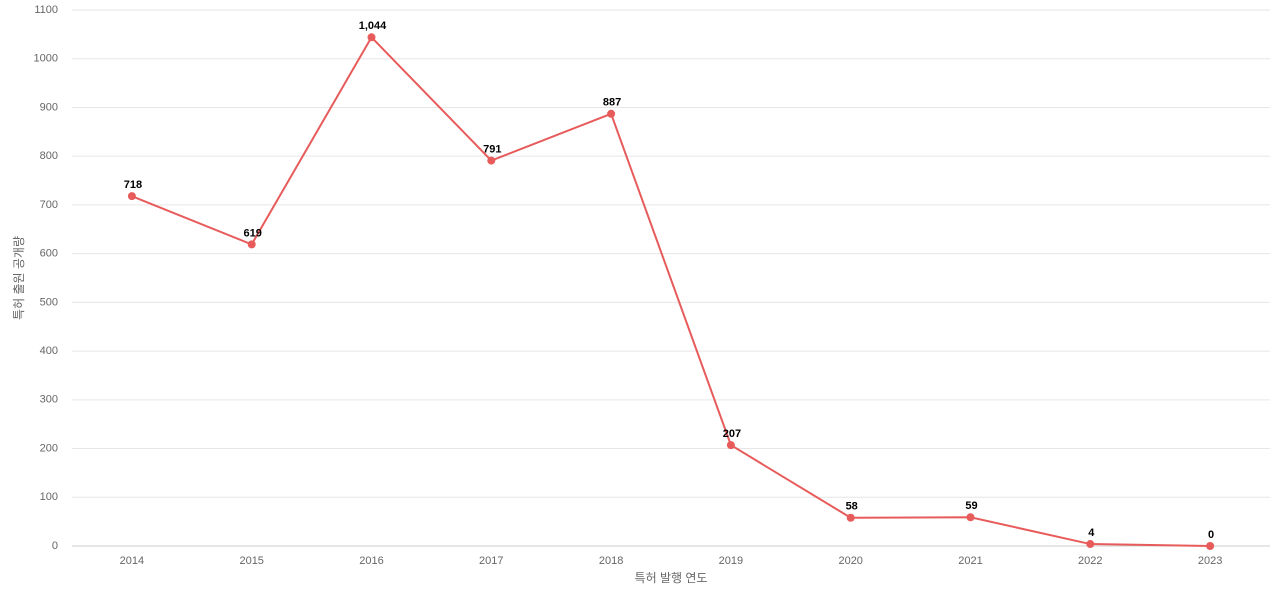 Image resolution: width=1280 pixels, height=600 pixels. What do you see at coordinates (49, 448) in the screenshot?
I see `y-tick-label: 200` at bounding box center [49, 448].